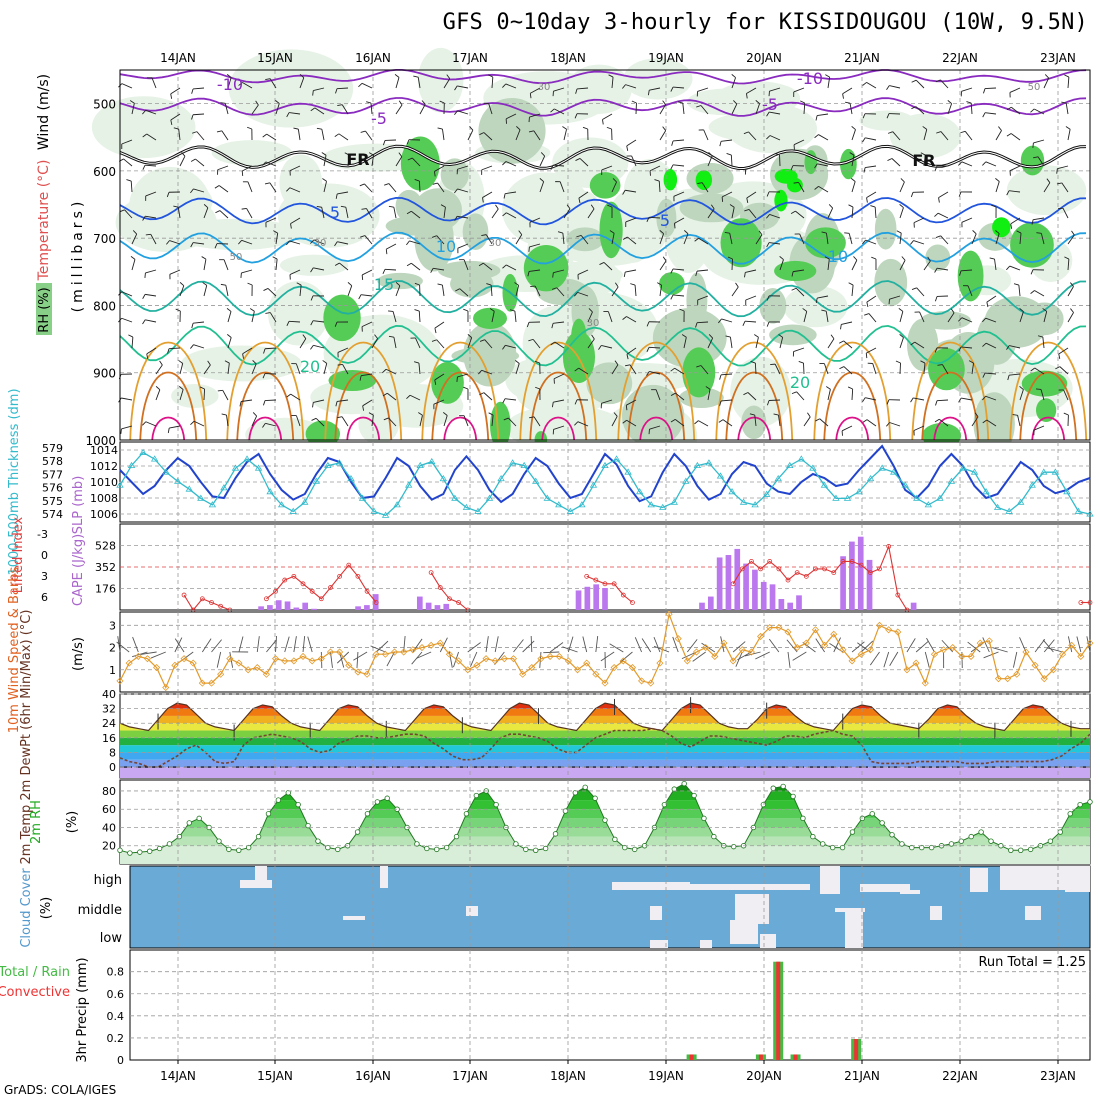 Image resolution: width=1100 pixels, height=1100 pixels. I want to click on isotherm-label: 10, so click(446, 246).